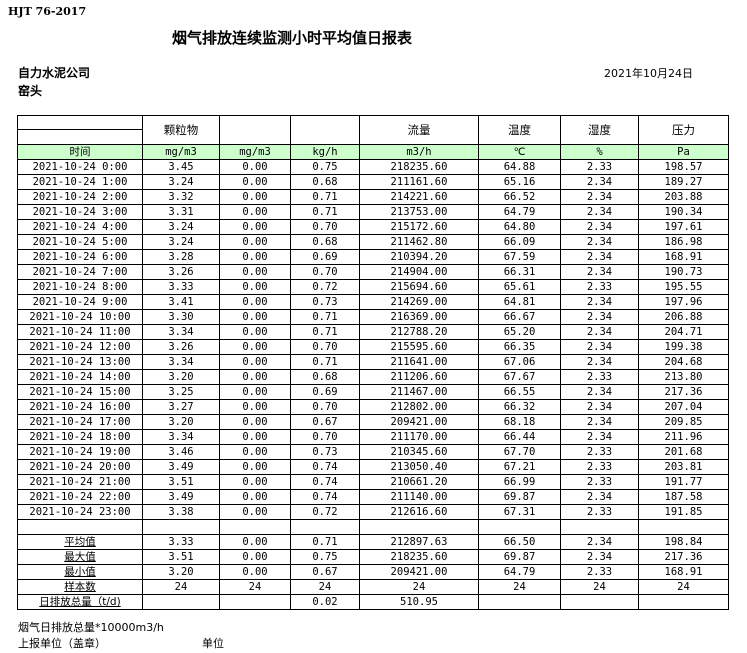  Describe the element at coordinates (419, 212) in the screenshot. I see `table-row-cell: 213753.00` at that location.